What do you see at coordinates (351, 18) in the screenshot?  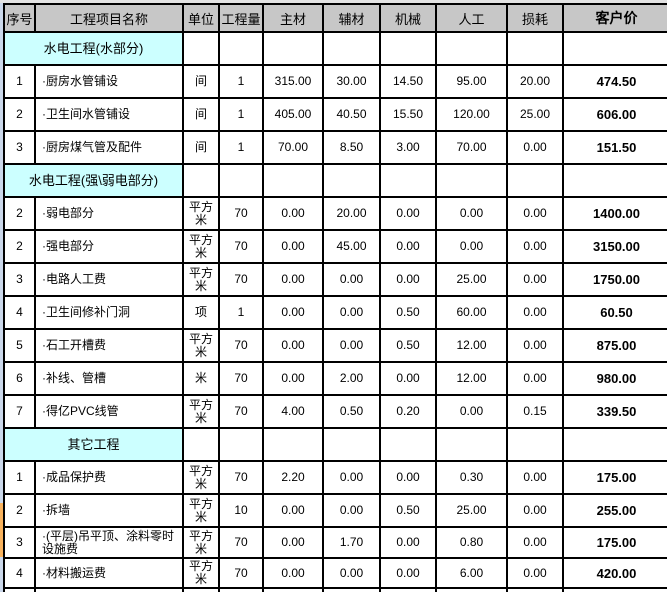 I see `column-header-aux: 辅材` at bounding box center [351, 18].